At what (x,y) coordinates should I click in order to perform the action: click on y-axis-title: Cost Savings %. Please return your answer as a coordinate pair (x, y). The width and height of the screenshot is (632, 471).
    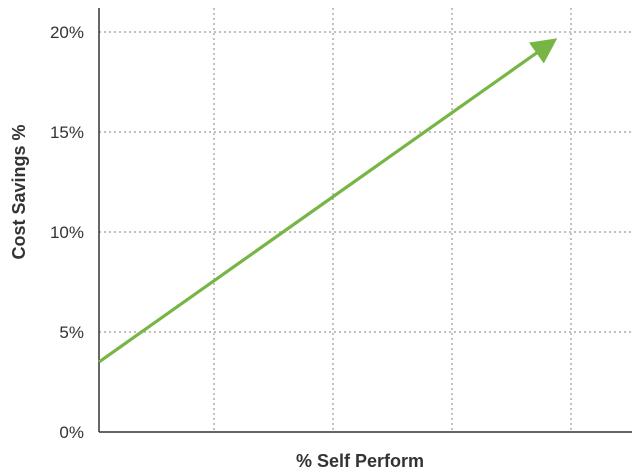
    Looking at the image, I should click on (19, 191).